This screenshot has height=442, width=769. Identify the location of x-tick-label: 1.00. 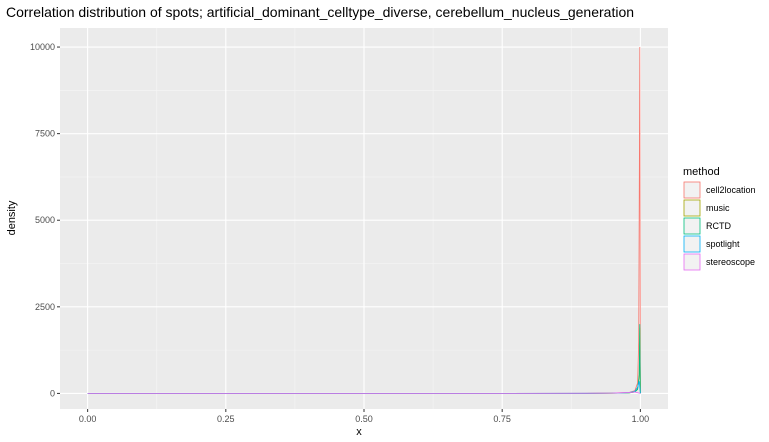
(641, 419).